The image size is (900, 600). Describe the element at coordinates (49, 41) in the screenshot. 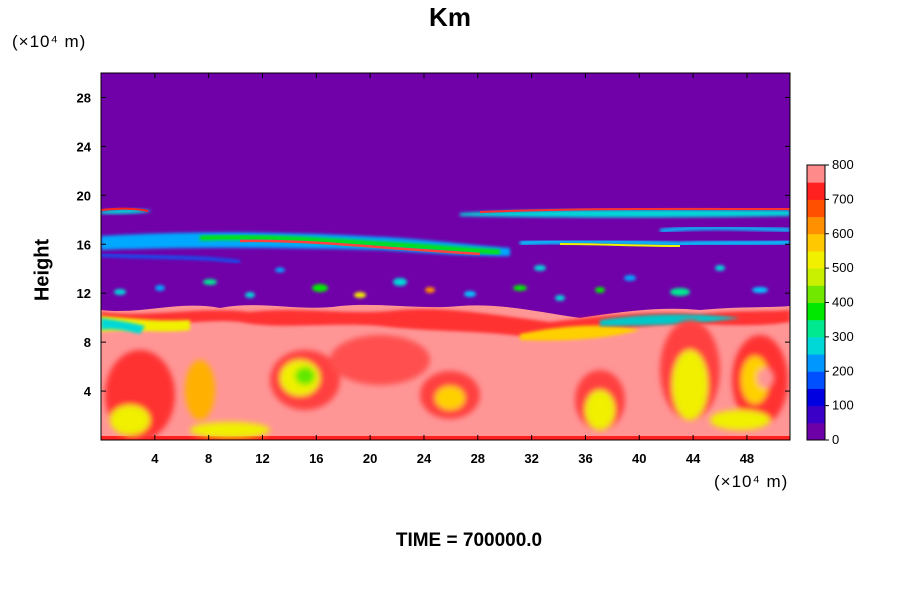

I see `y-unit-label: (×10⁴ m)` at that location.